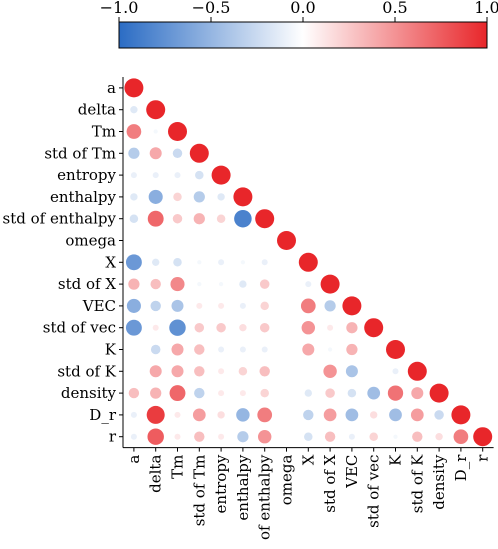 The height and width of the screenshot is (549, 498). What do you see at coordinates (286, 240) in the screenshot?
I see `correlation-cell-omega-omega` at bounding box center [286, 240].